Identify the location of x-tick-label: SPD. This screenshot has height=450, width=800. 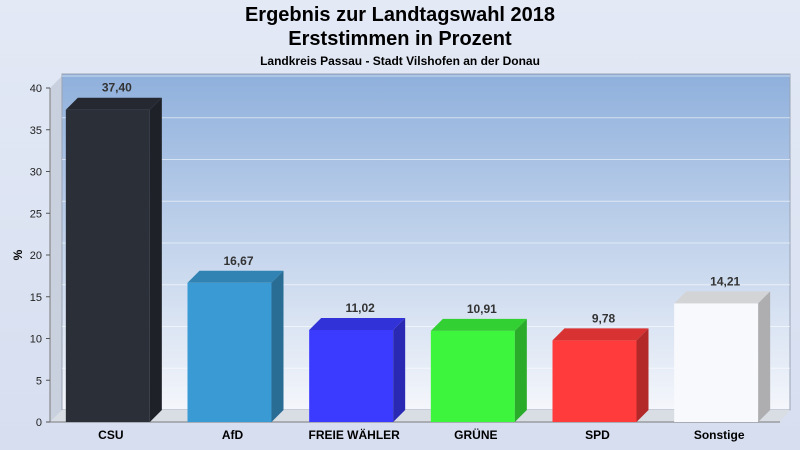
(597, 435).